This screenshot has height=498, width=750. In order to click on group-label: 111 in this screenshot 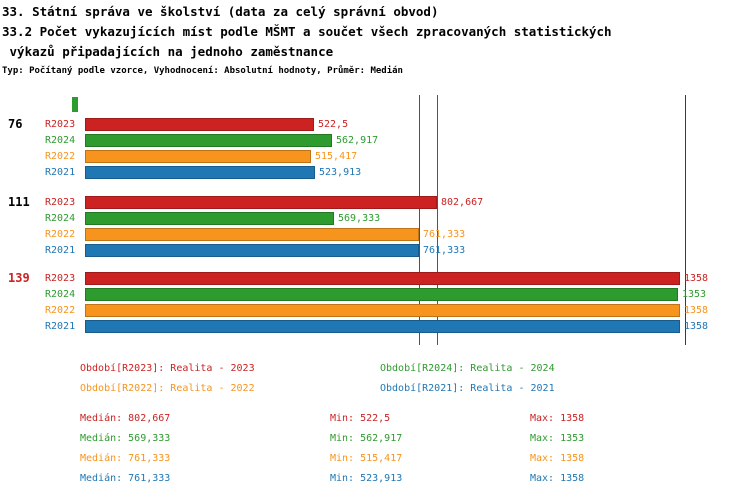, I will do `click(19, 202)`.